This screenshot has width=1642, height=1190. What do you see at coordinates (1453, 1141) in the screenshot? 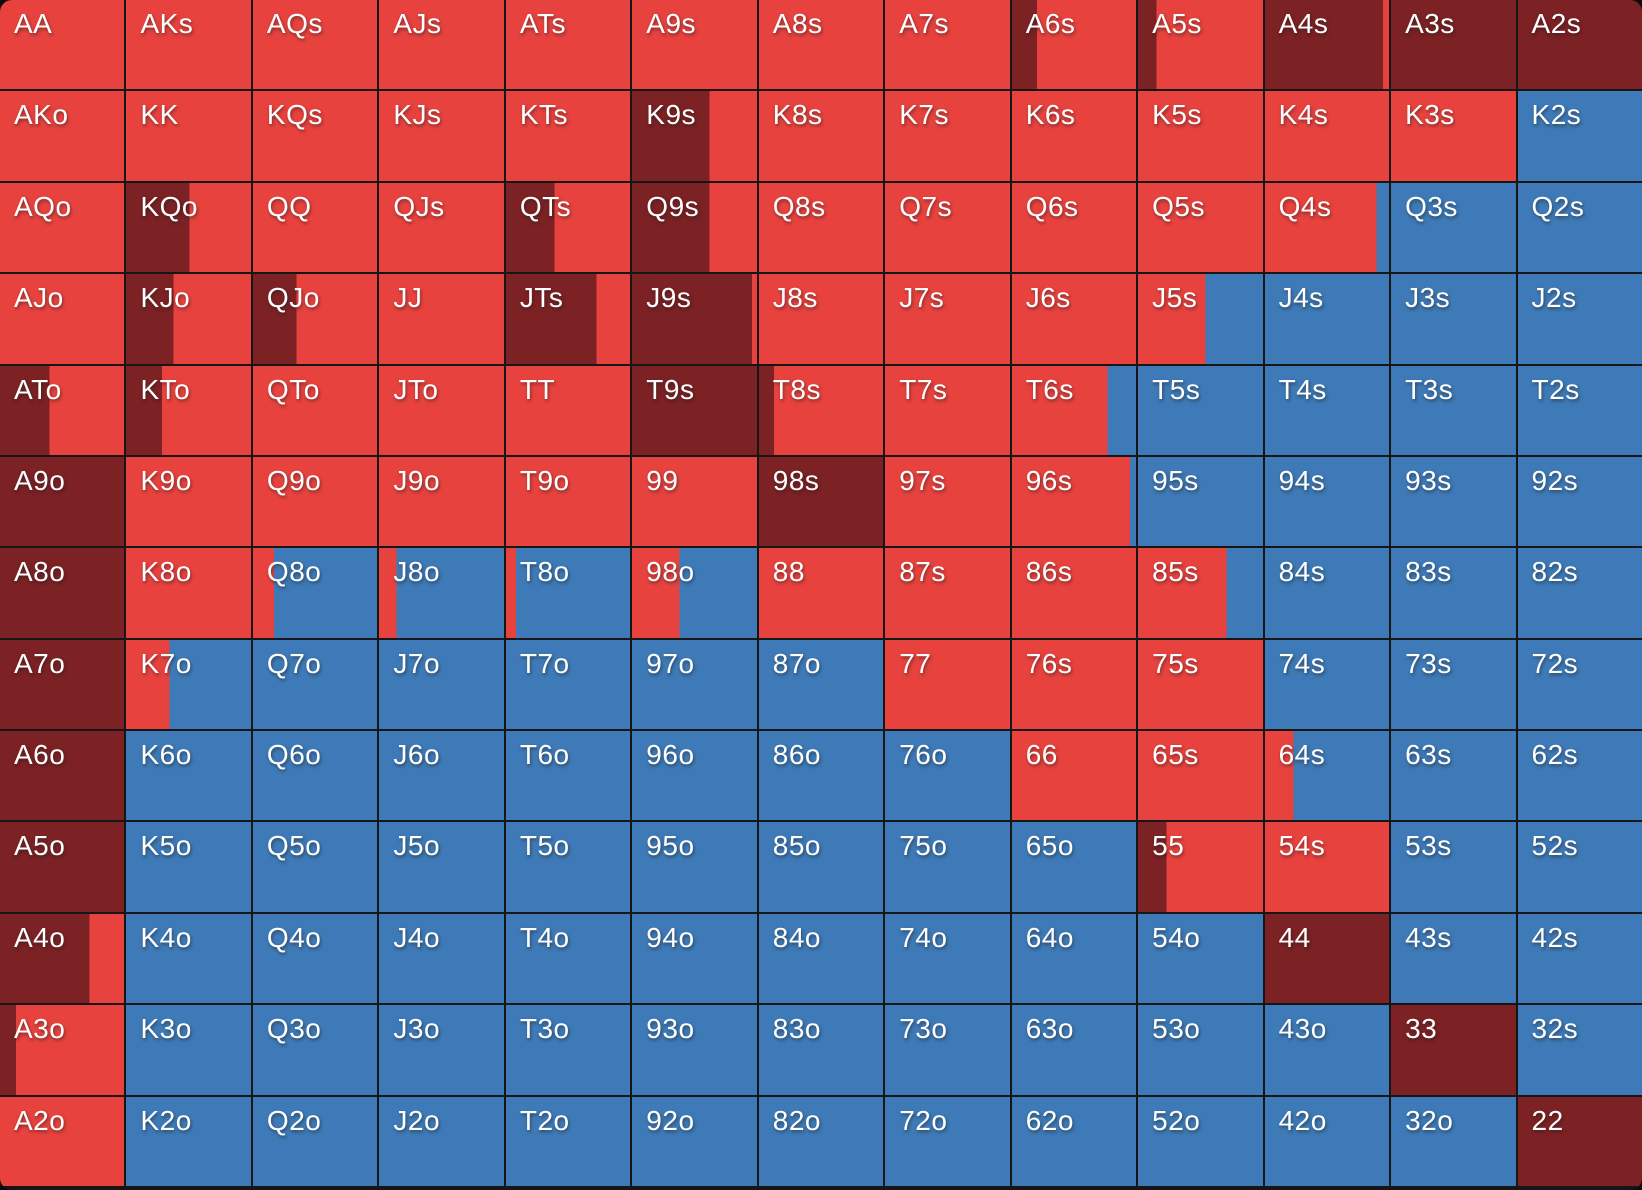
I see `hand-cell: 32o` at bounding box center [1453, 1141].